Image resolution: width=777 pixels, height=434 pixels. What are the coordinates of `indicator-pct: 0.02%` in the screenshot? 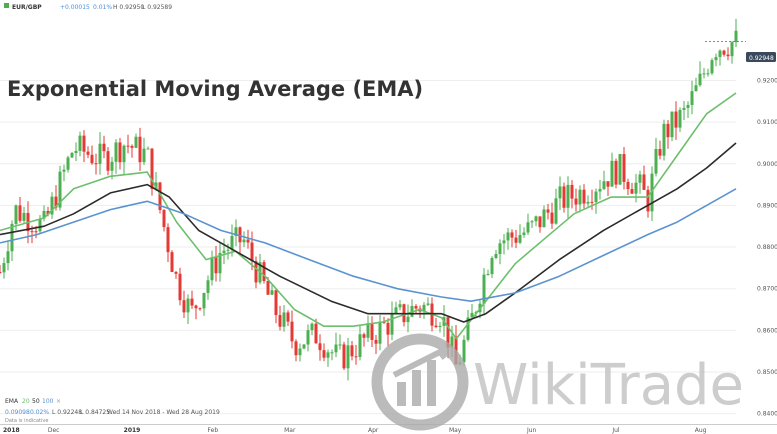 It's located at (39, 412).